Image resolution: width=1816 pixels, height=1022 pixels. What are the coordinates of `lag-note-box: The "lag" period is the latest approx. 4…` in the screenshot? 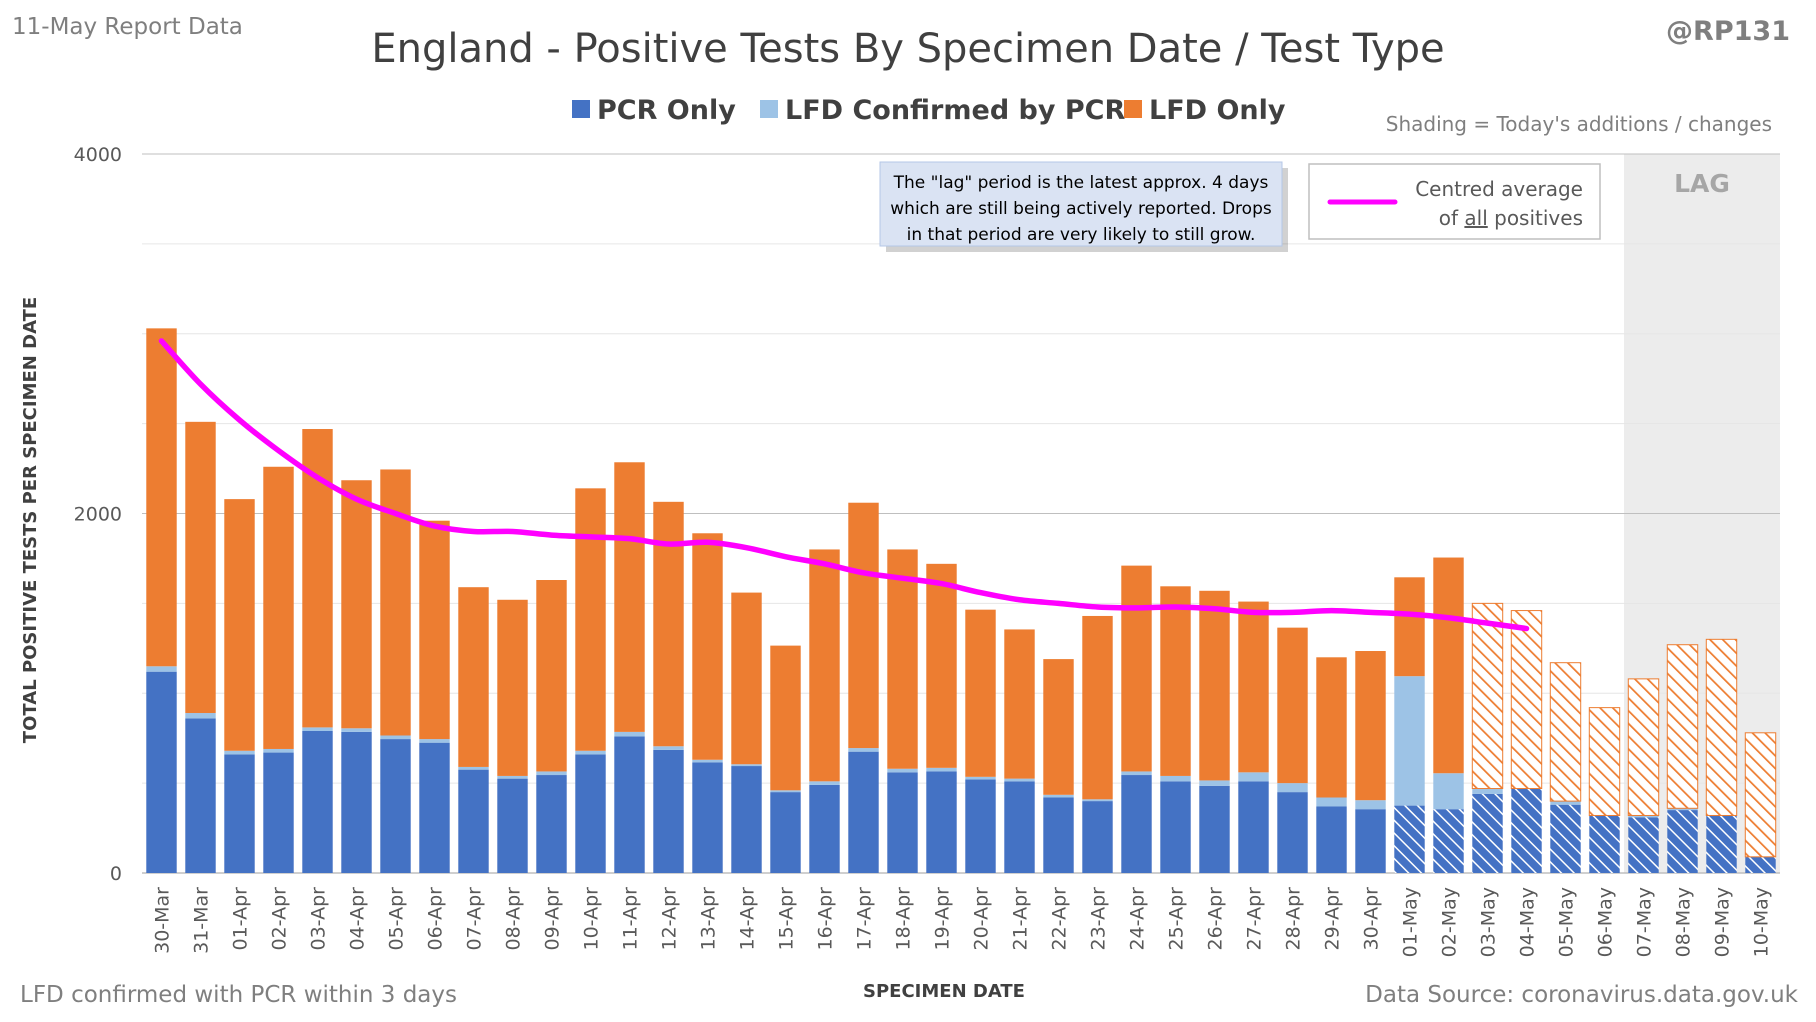 It's located at (1083, 206).